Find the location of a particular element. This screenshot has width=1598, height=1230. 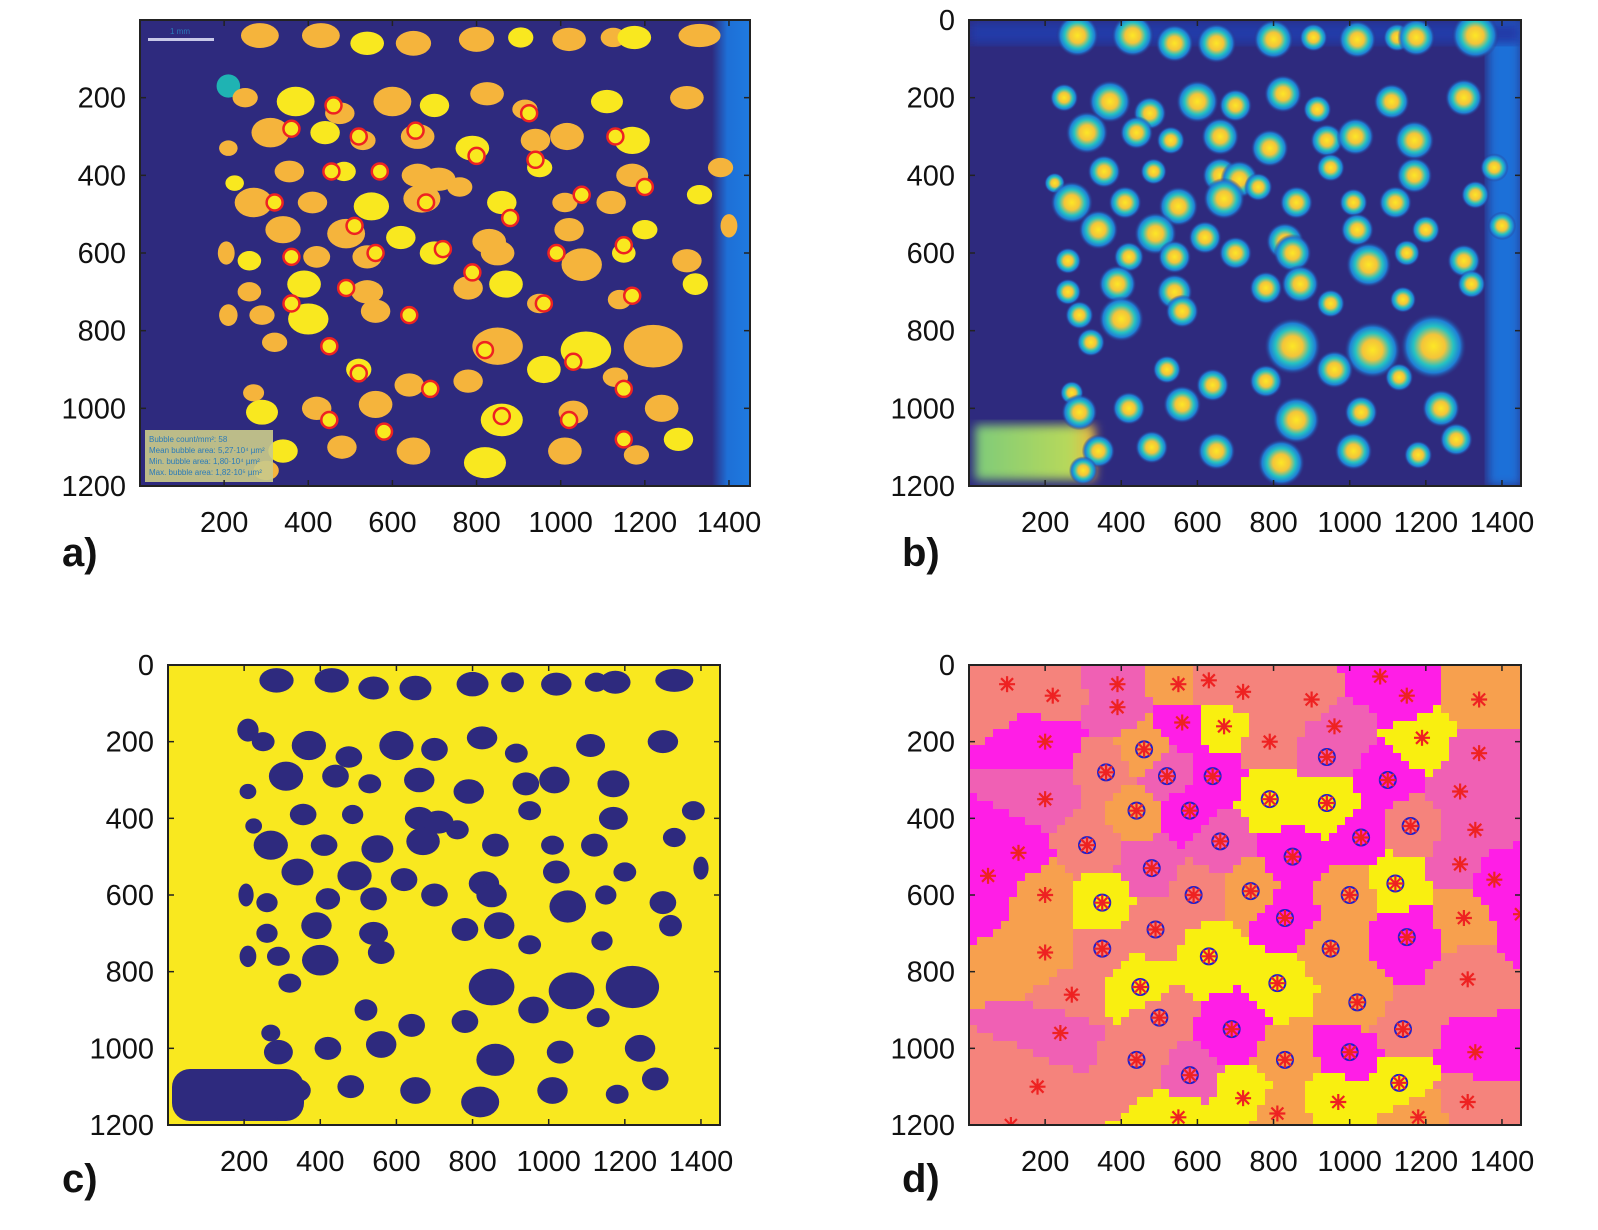

y-tick-label: 200 is located at coordinates (102, 99).